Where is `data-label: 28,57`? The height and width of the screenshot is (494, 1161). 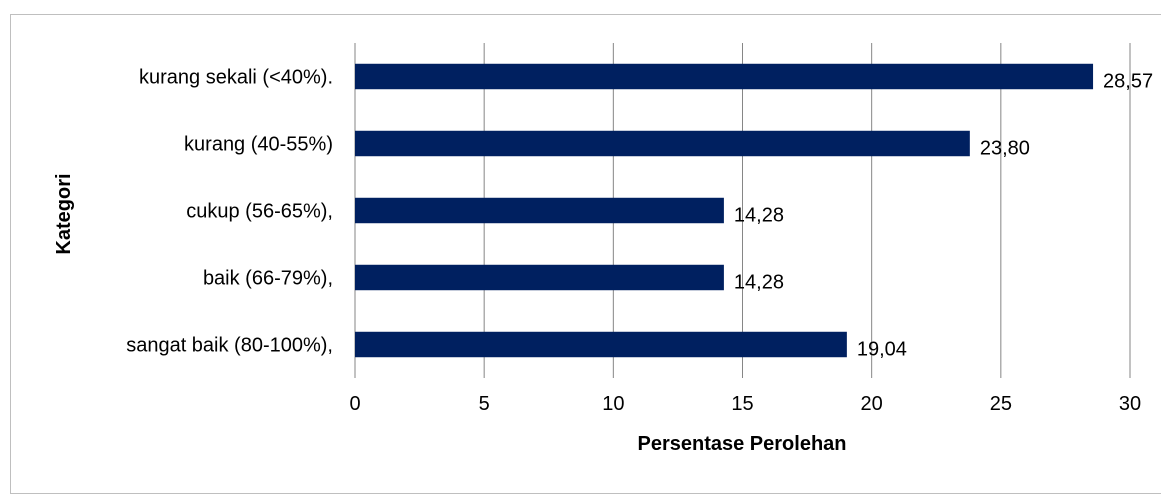
data-label: 28,57 is located at coordinates (1128, 82).